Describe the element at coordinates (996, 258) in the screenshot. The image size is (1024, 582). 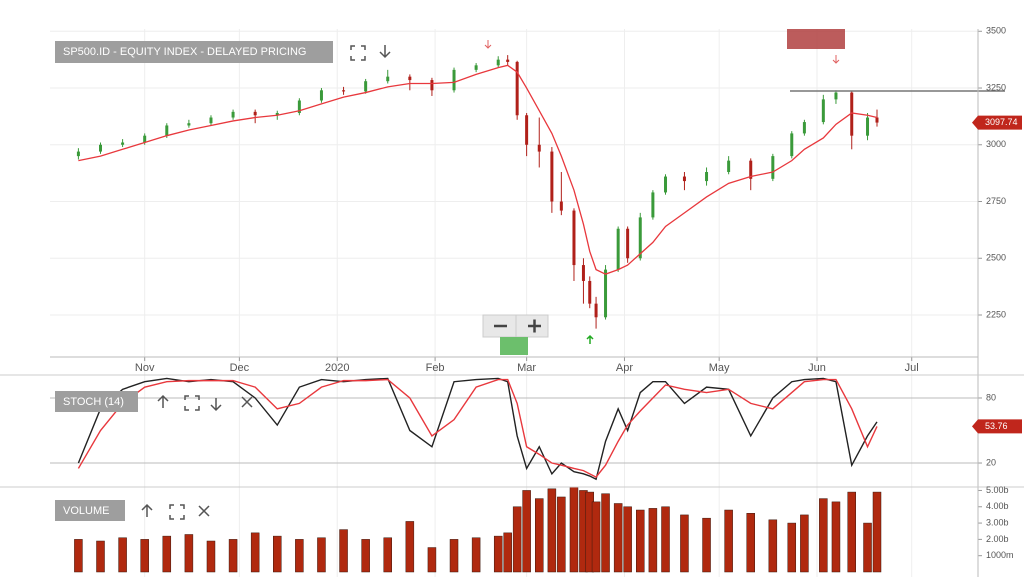
I see `y-tick-label: 2500` at that location.